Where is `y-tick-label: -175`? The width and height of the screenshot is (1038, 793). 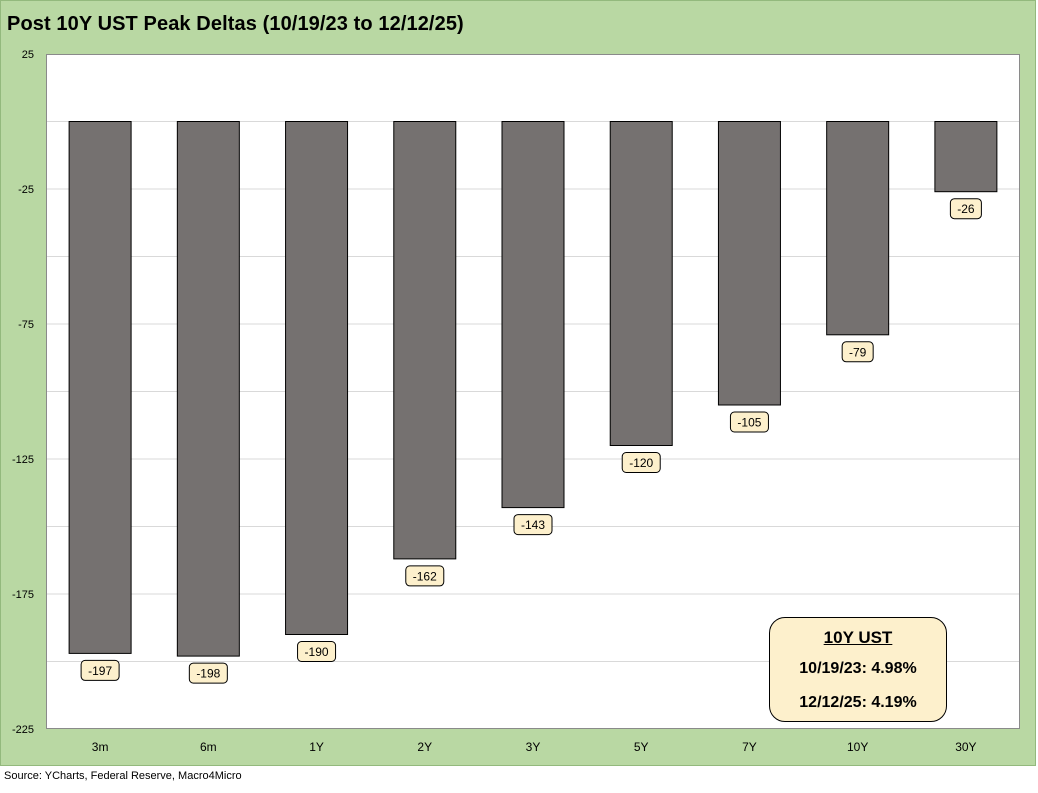 y-tick-label: -175 is located at coordinates (23, 595).